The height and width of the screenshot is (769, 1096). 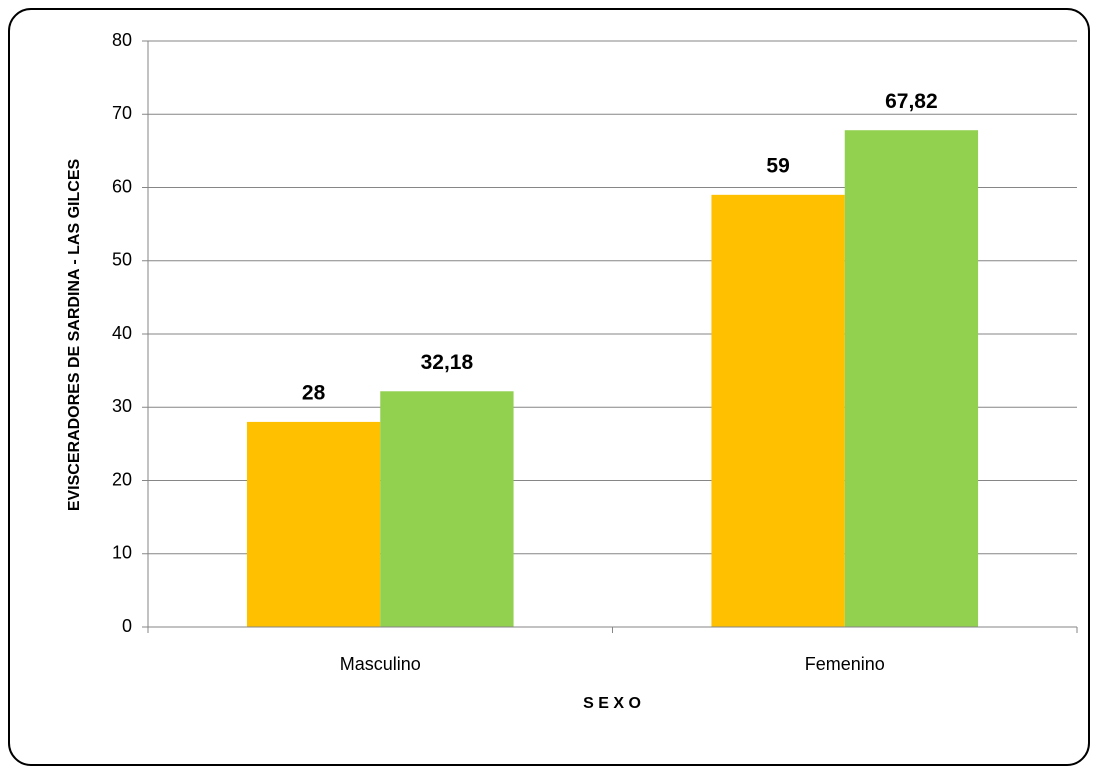 What do you see at coordinates (122, 333) in the screenshot?
I see `y-tick-label: 40` at bounding box center [122, 333].